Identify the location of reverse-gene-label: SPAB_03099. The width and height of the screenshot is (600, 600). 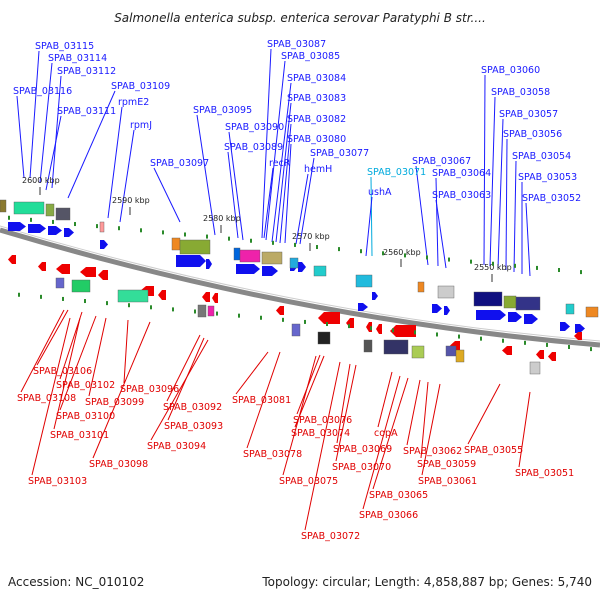
(114, 402).